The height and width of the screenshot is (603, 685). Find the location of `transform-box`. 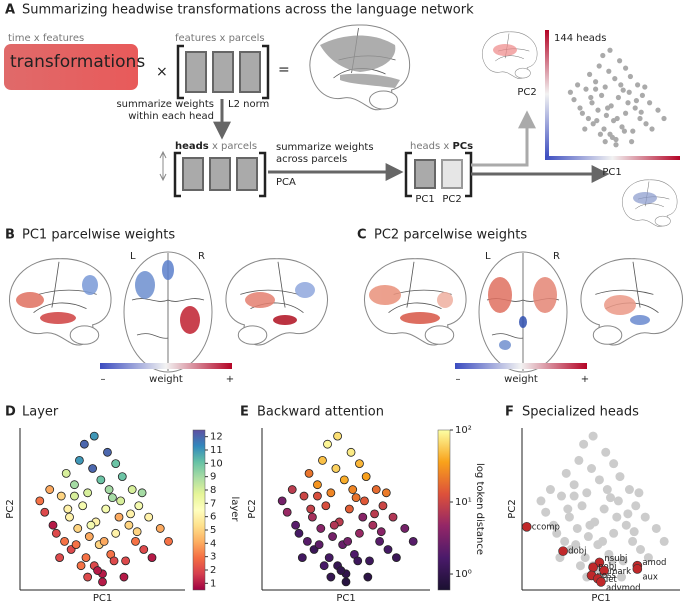

transform-box is located at coordinates (71, 67).